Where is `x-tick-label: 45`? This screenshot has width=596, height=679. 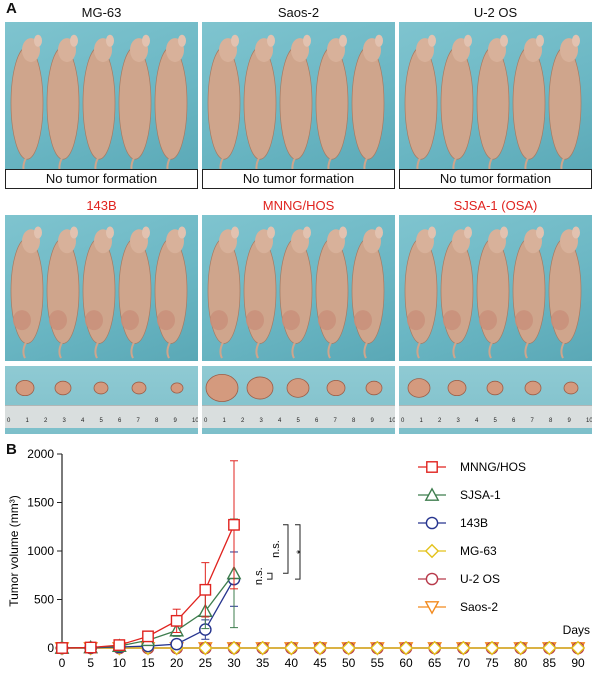
x-tick-label: 45 is located at coordinates (320, 663).